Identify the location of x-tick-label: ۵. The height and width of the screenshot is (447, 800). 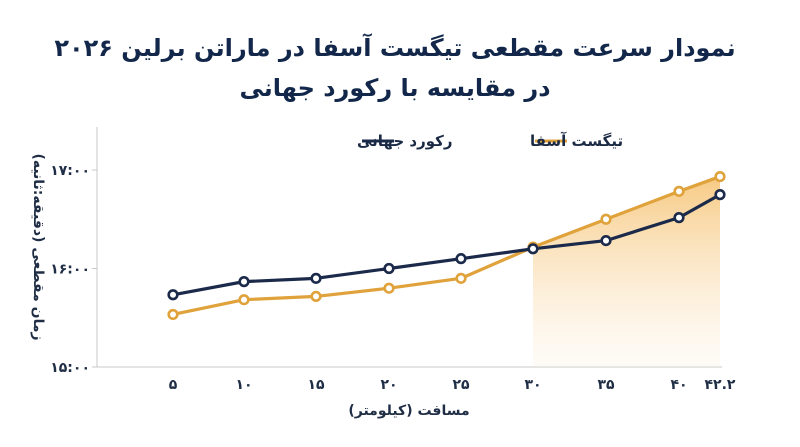
(173, 385).